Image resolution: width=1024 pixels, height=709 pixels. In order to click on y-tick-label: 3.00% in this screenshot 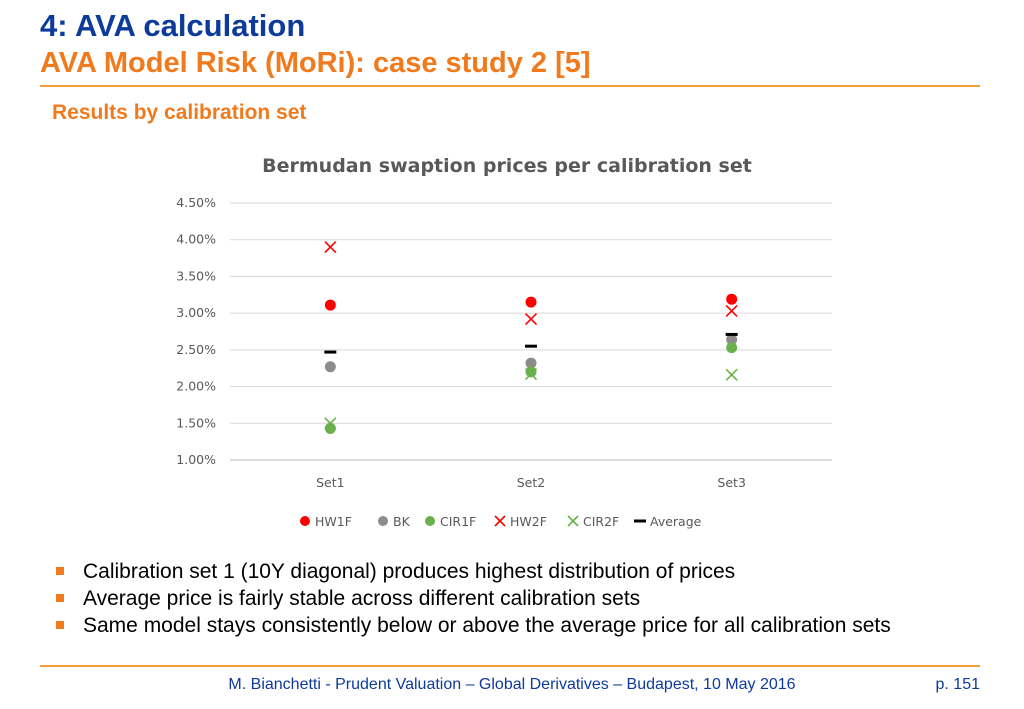, I will do `click(196, 312)`.